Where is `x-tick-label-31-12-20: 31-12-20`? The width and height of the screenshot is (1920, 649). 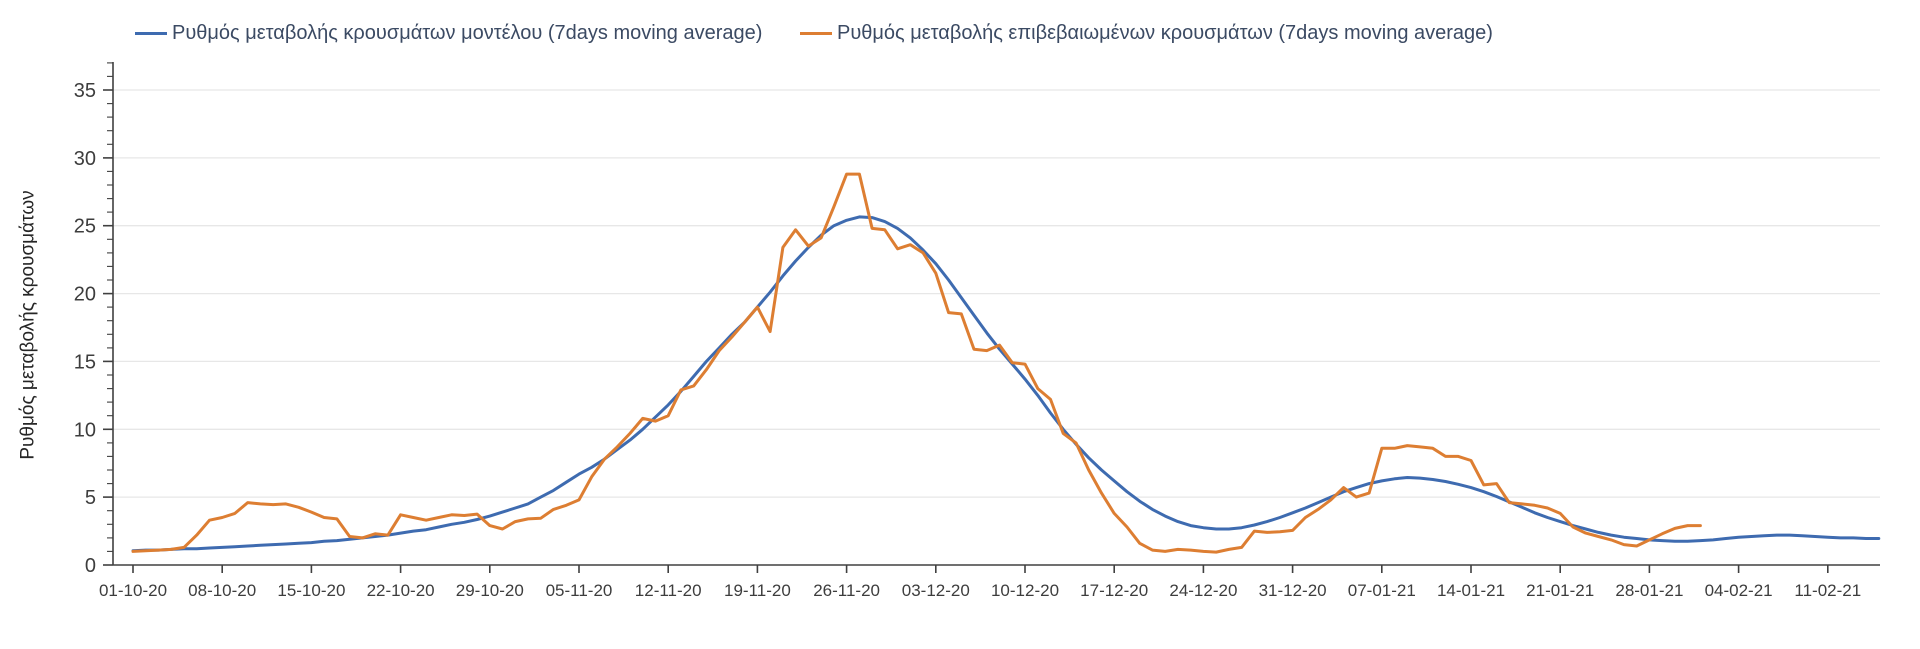
x-tick-label-31-12-20: 31-12-20 is located at coordinates (1293, 590).